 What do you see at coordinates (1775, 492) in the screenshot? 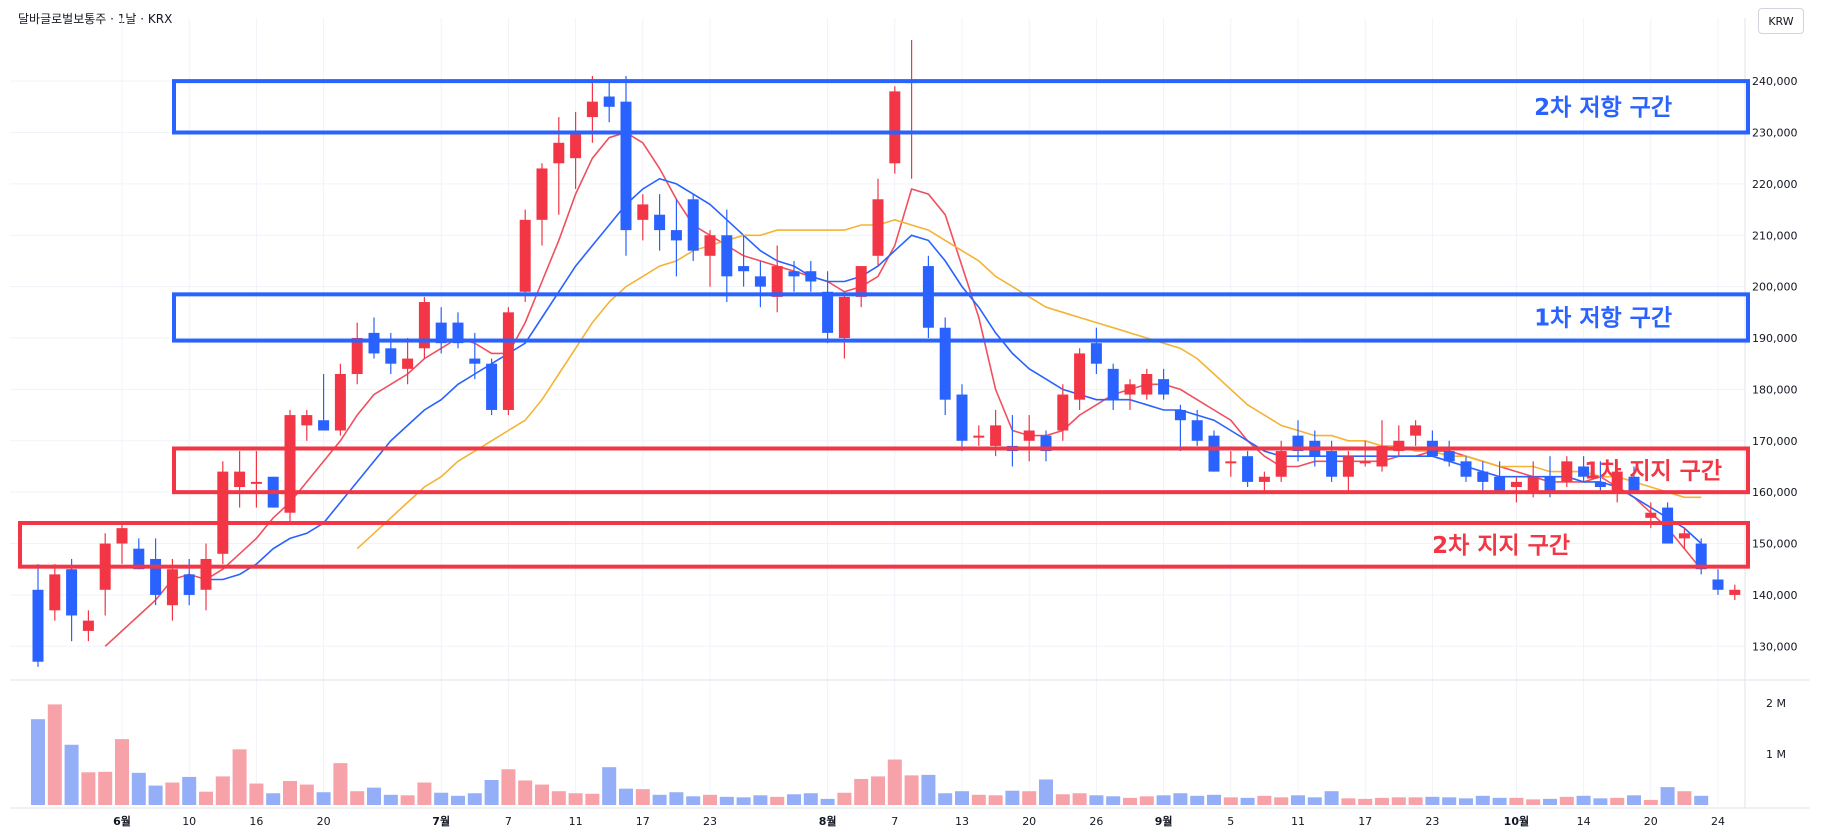
I see `price-tick-label: 160,000` at bounding box center [1775, 492].